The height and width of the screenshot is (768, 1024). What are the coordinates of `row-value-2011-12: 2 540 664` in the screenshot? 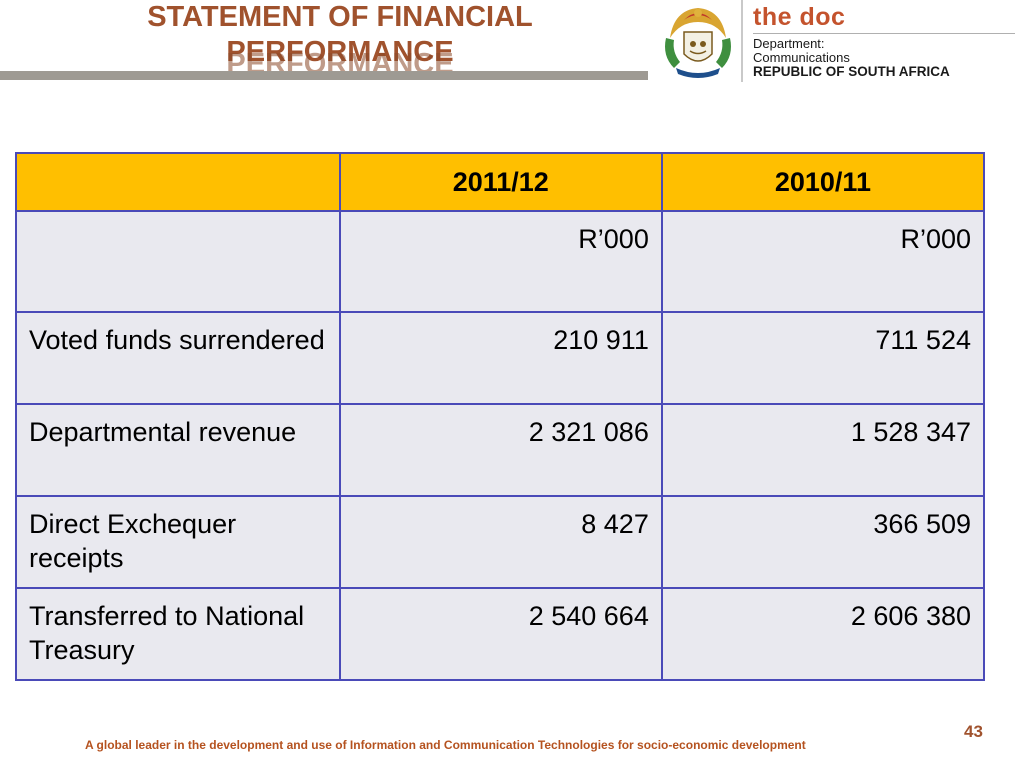 It's located at (500, 634).